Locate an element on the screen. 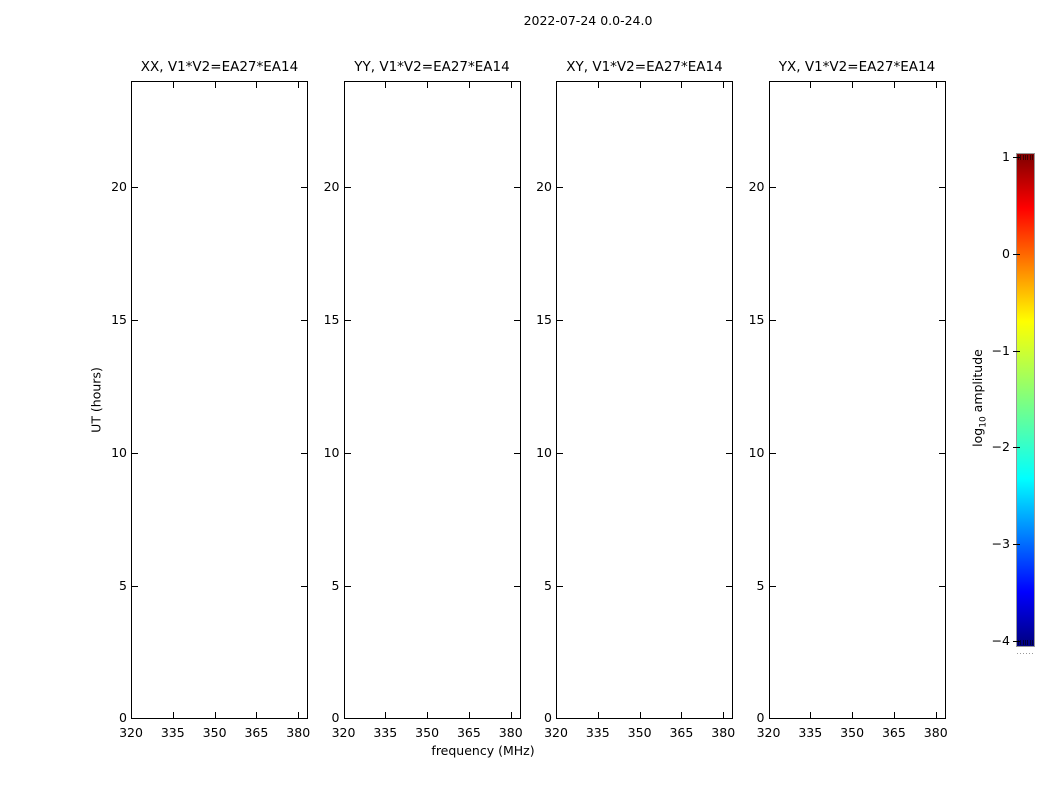 This screenshot has height=800, width=1050. plot-box is located at coordinates (857, 400).